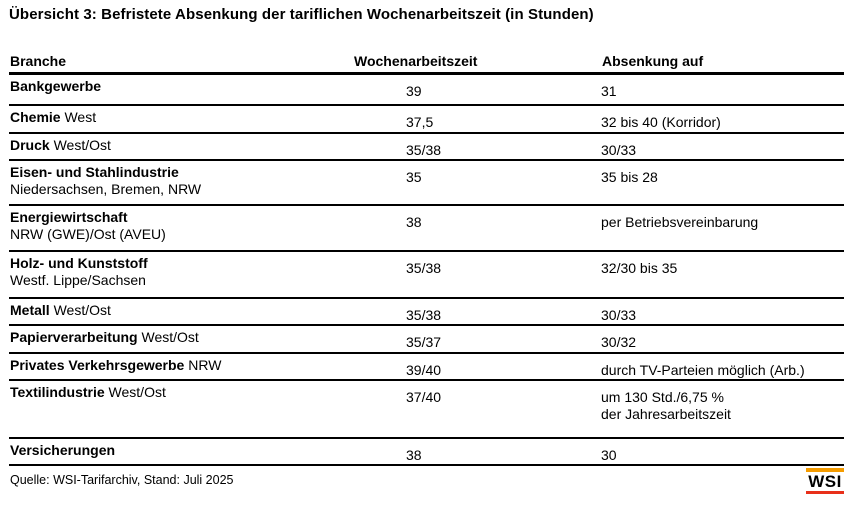 Image resolution: width=850 pixels, height=508 pixels. What do you see at coordinates (722, 451) in the screenshot?
I see `reduction-cell: 30` at bounding box center [722, 451].